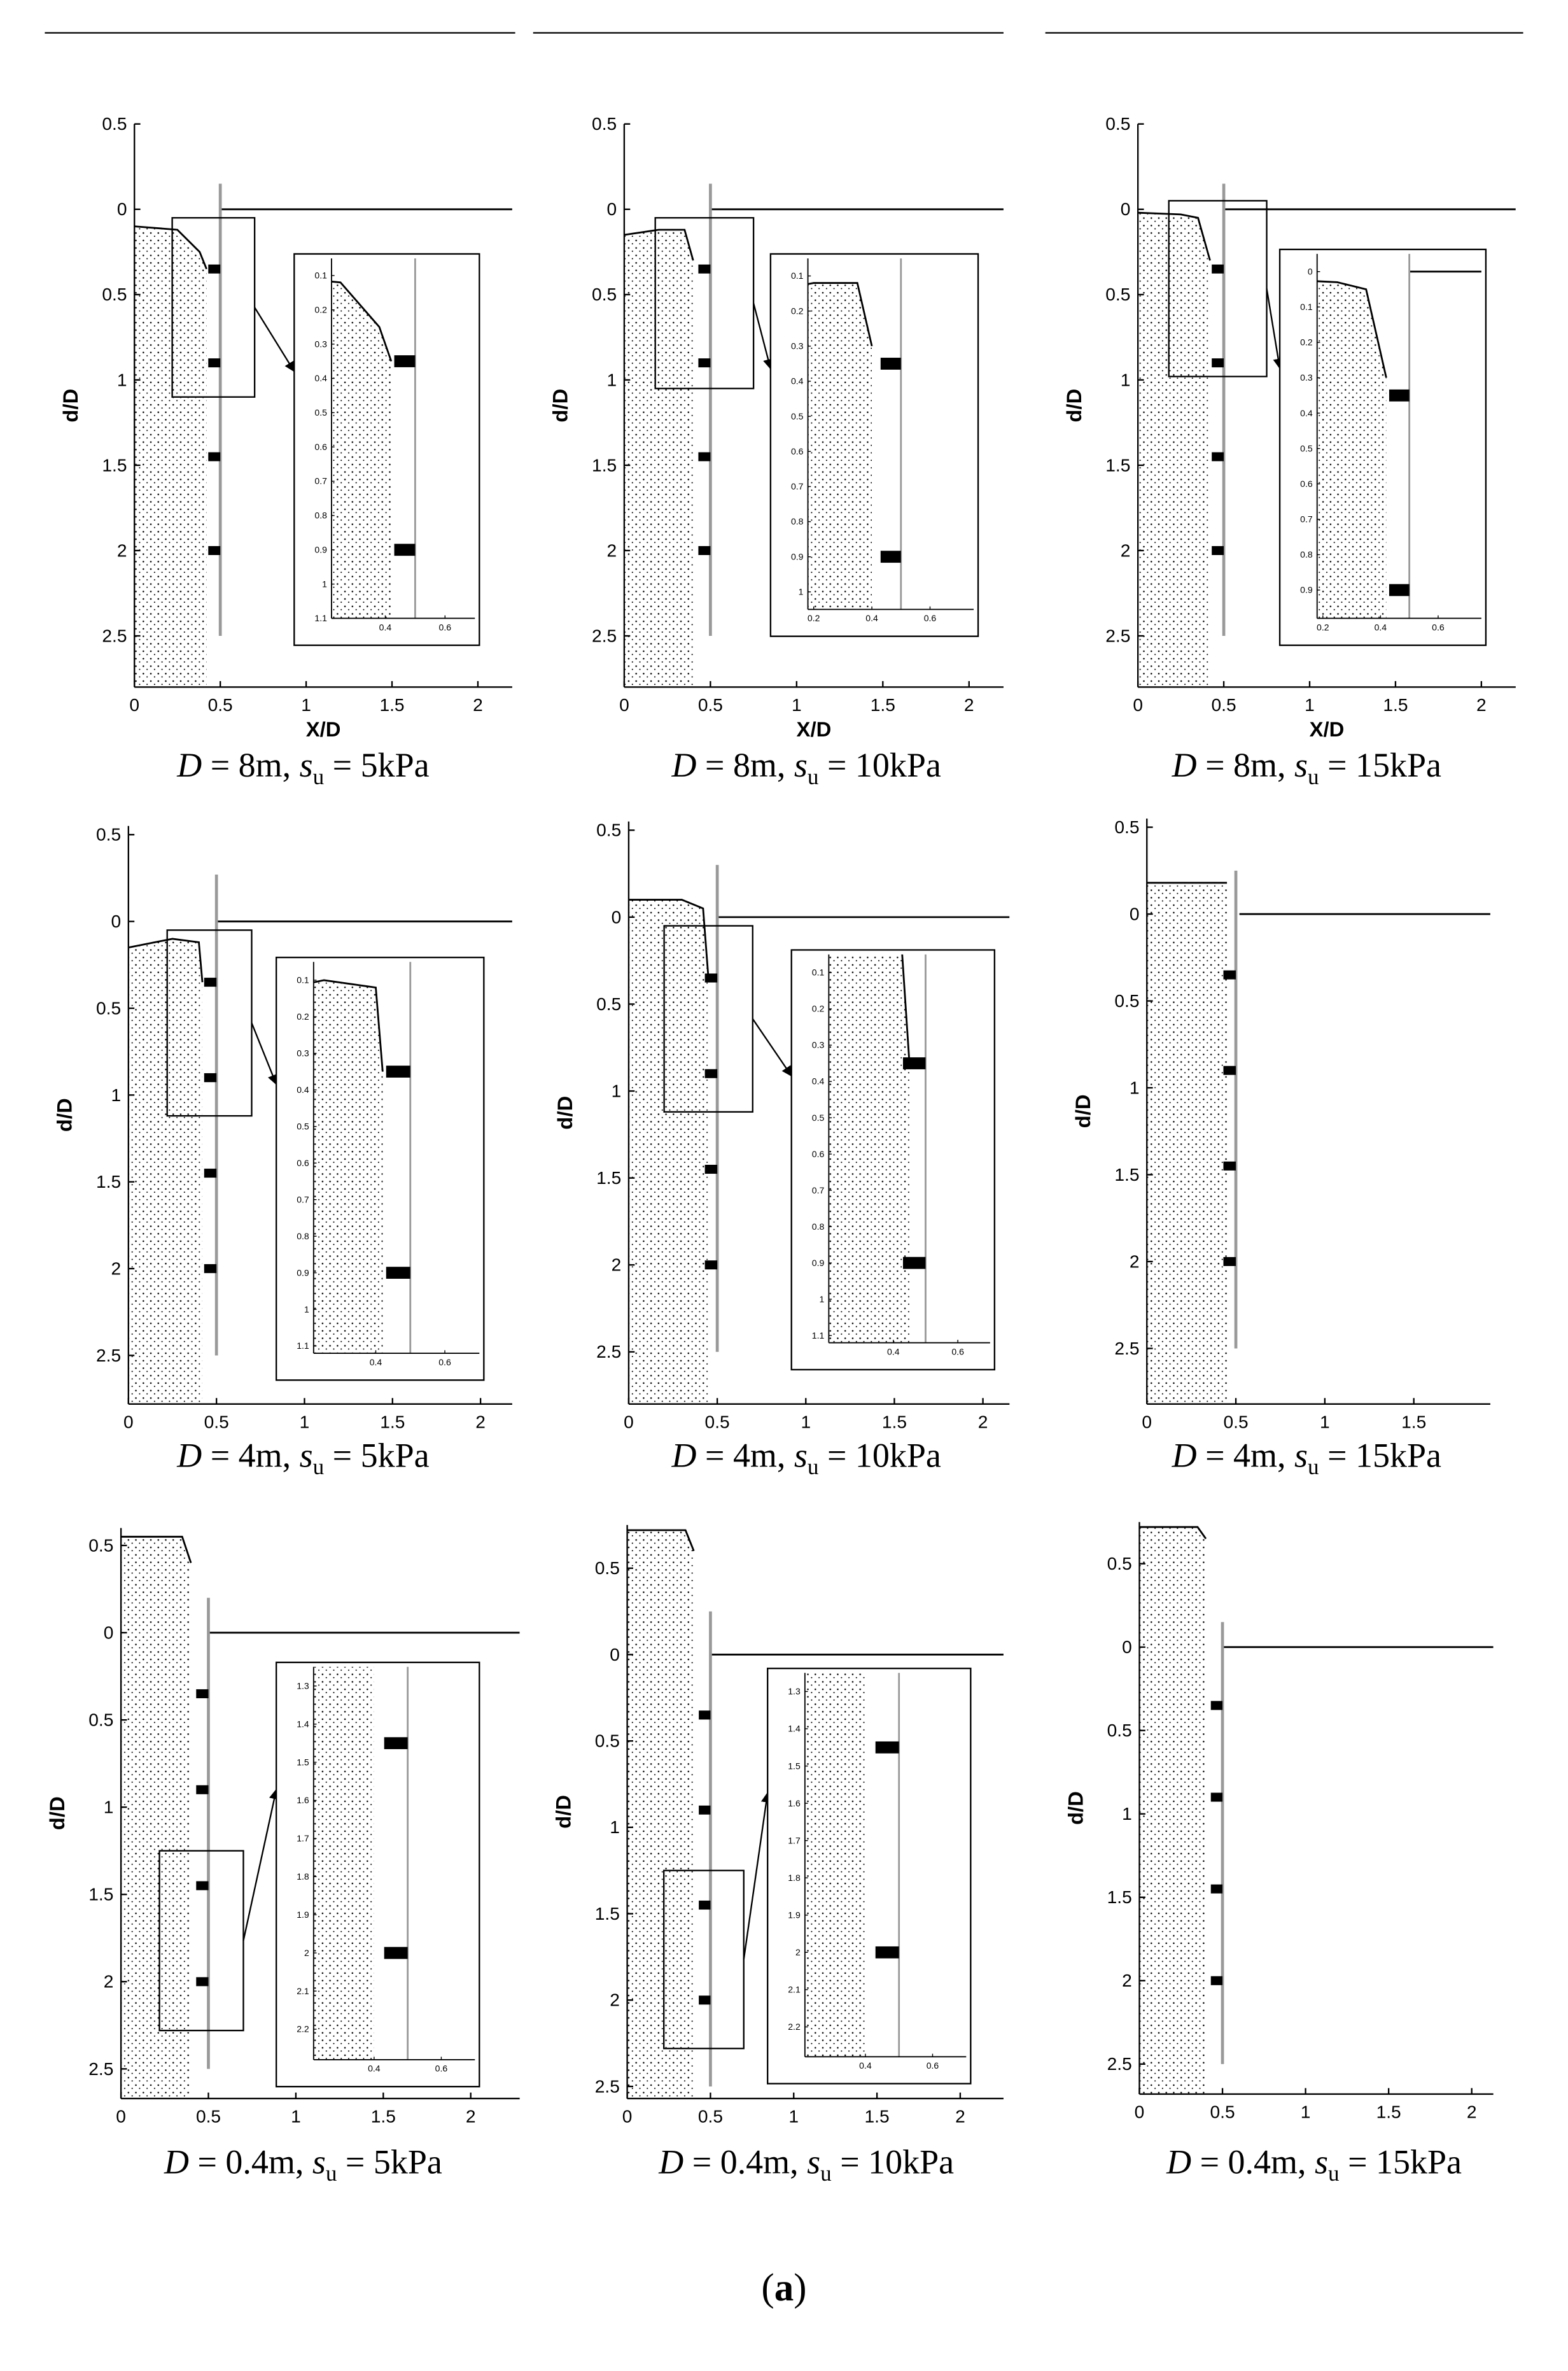  I want to click on inset-y-tick-label: 1.1, so click(818, 1335).